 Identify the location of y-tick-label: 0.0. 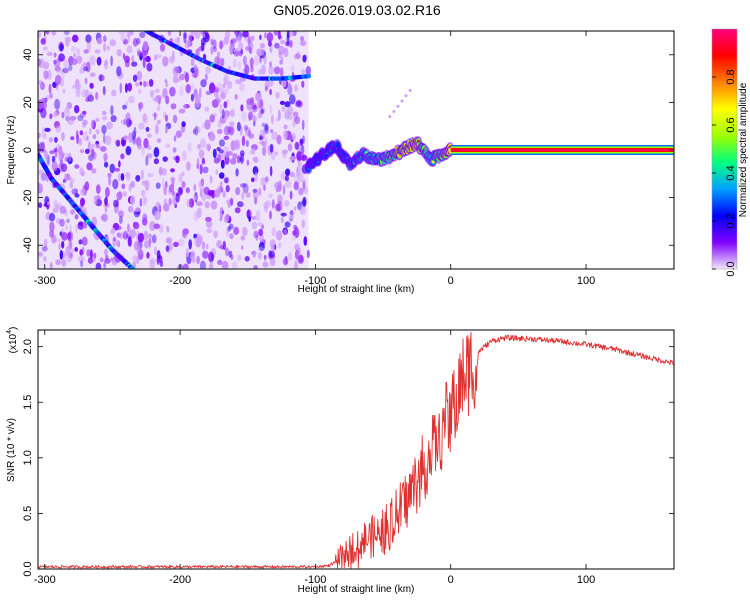
(28, 568).